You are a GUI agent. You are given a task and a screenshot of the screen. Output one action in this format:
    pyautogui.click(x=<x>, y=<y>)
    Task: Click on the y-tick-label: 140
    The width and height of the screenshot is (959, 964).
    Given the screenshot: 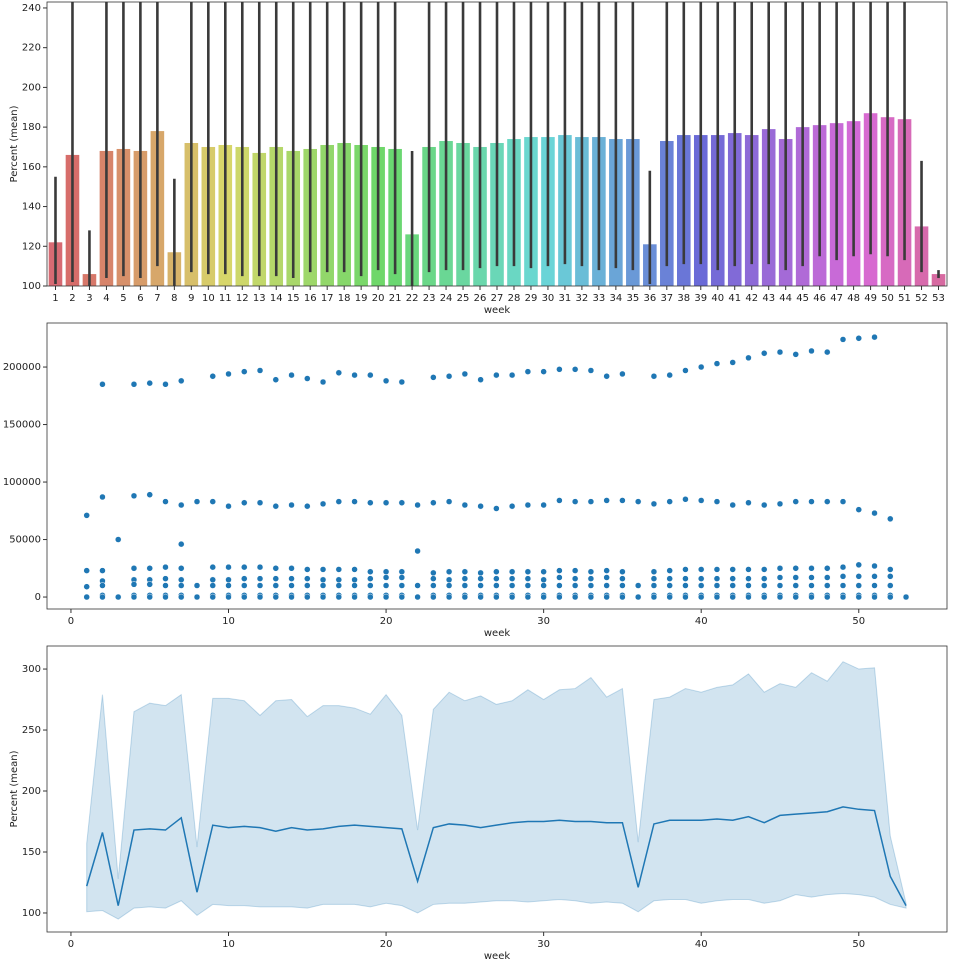 What is the action you would take?
    pyautogui.click(x=31, y=207)
    